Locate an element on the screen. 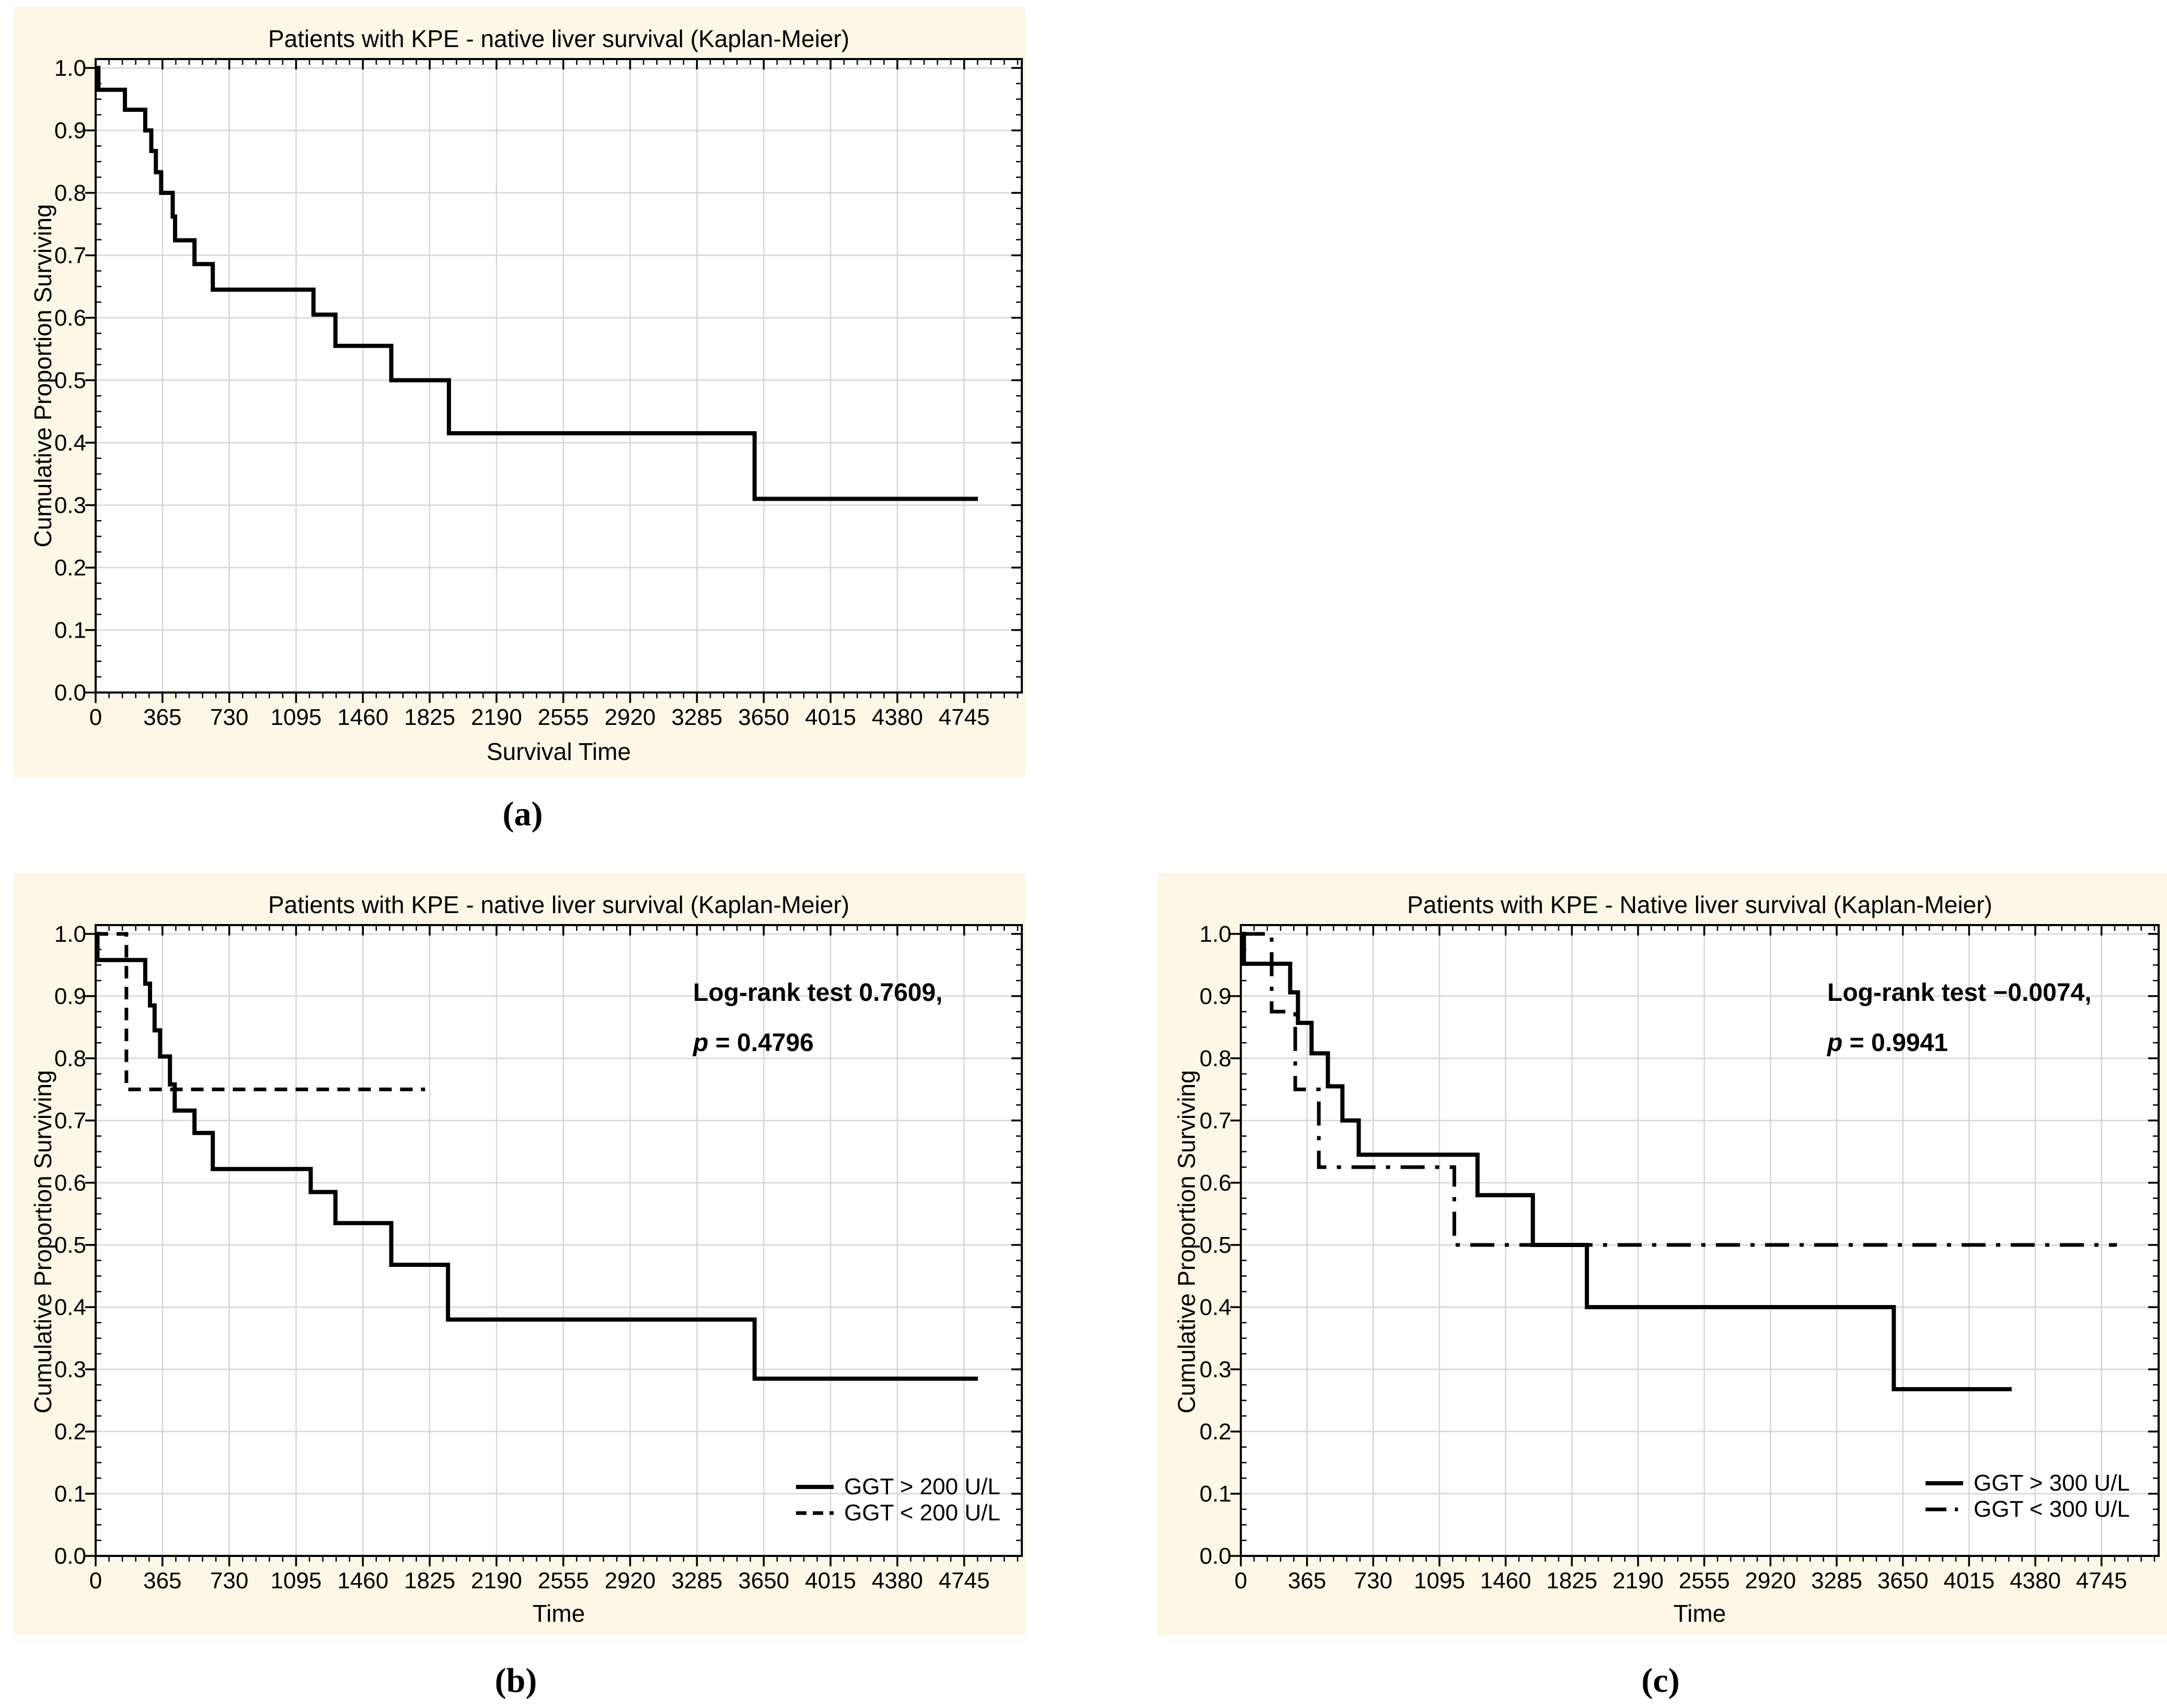  logrank-line2-c: p = 0.9941 is located at coordinates (1959, 1043).